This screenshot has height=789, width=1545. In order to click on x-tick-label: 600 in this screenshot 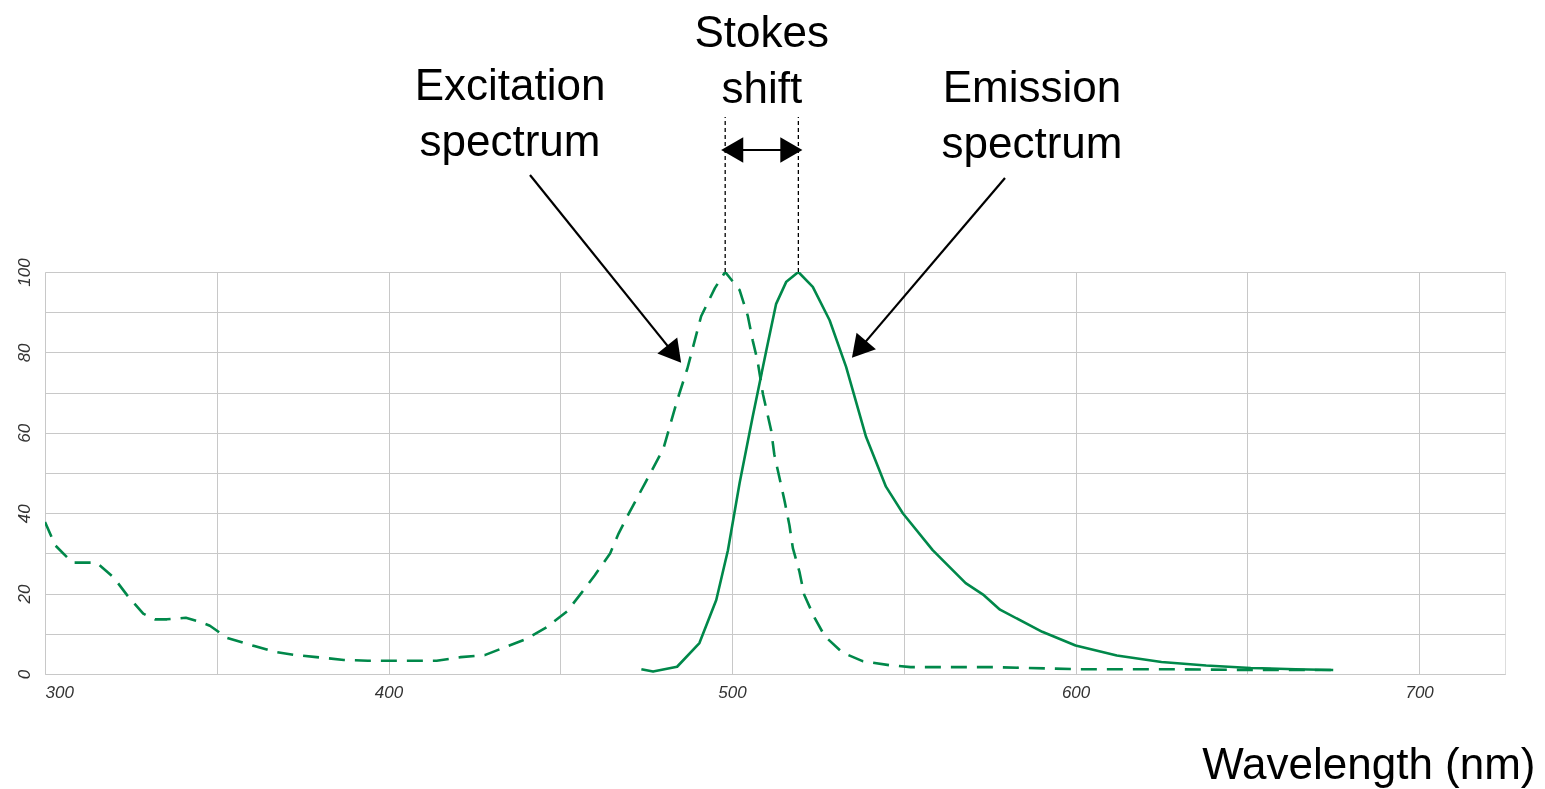, I will do `click(1076, 692)`.